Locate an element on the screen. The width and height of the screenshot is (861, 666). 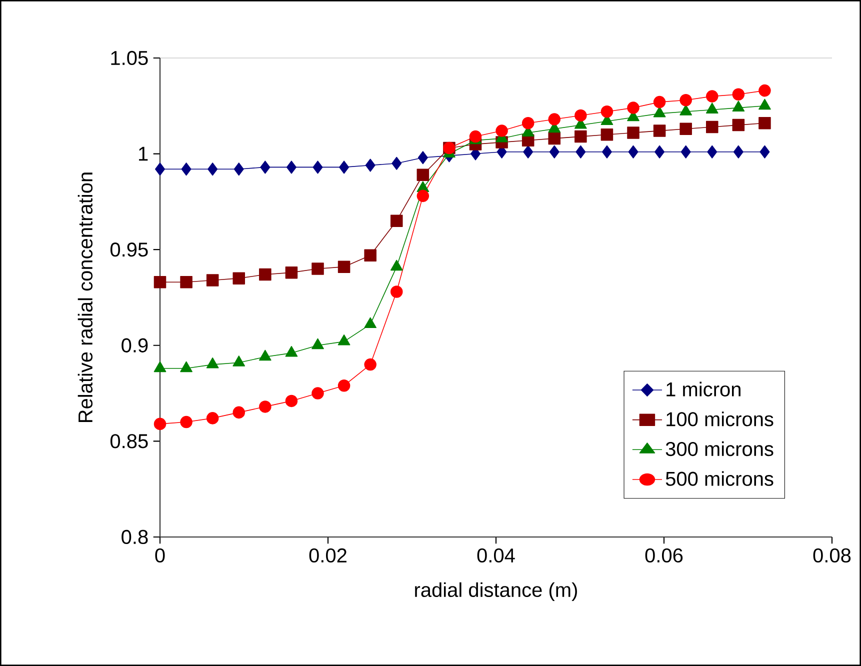
legend-label: 500 microns is located at coordinates (720, 478).